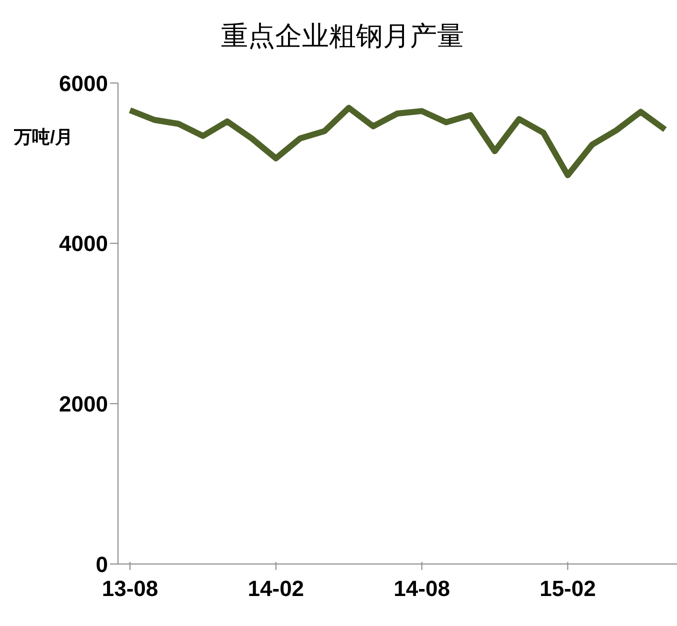 The image size is (677, 626). What do you see at coordinates (276, 588) in the screenshot?
I see `x-tick-label: 14-02` at bounding box center [276, 588].